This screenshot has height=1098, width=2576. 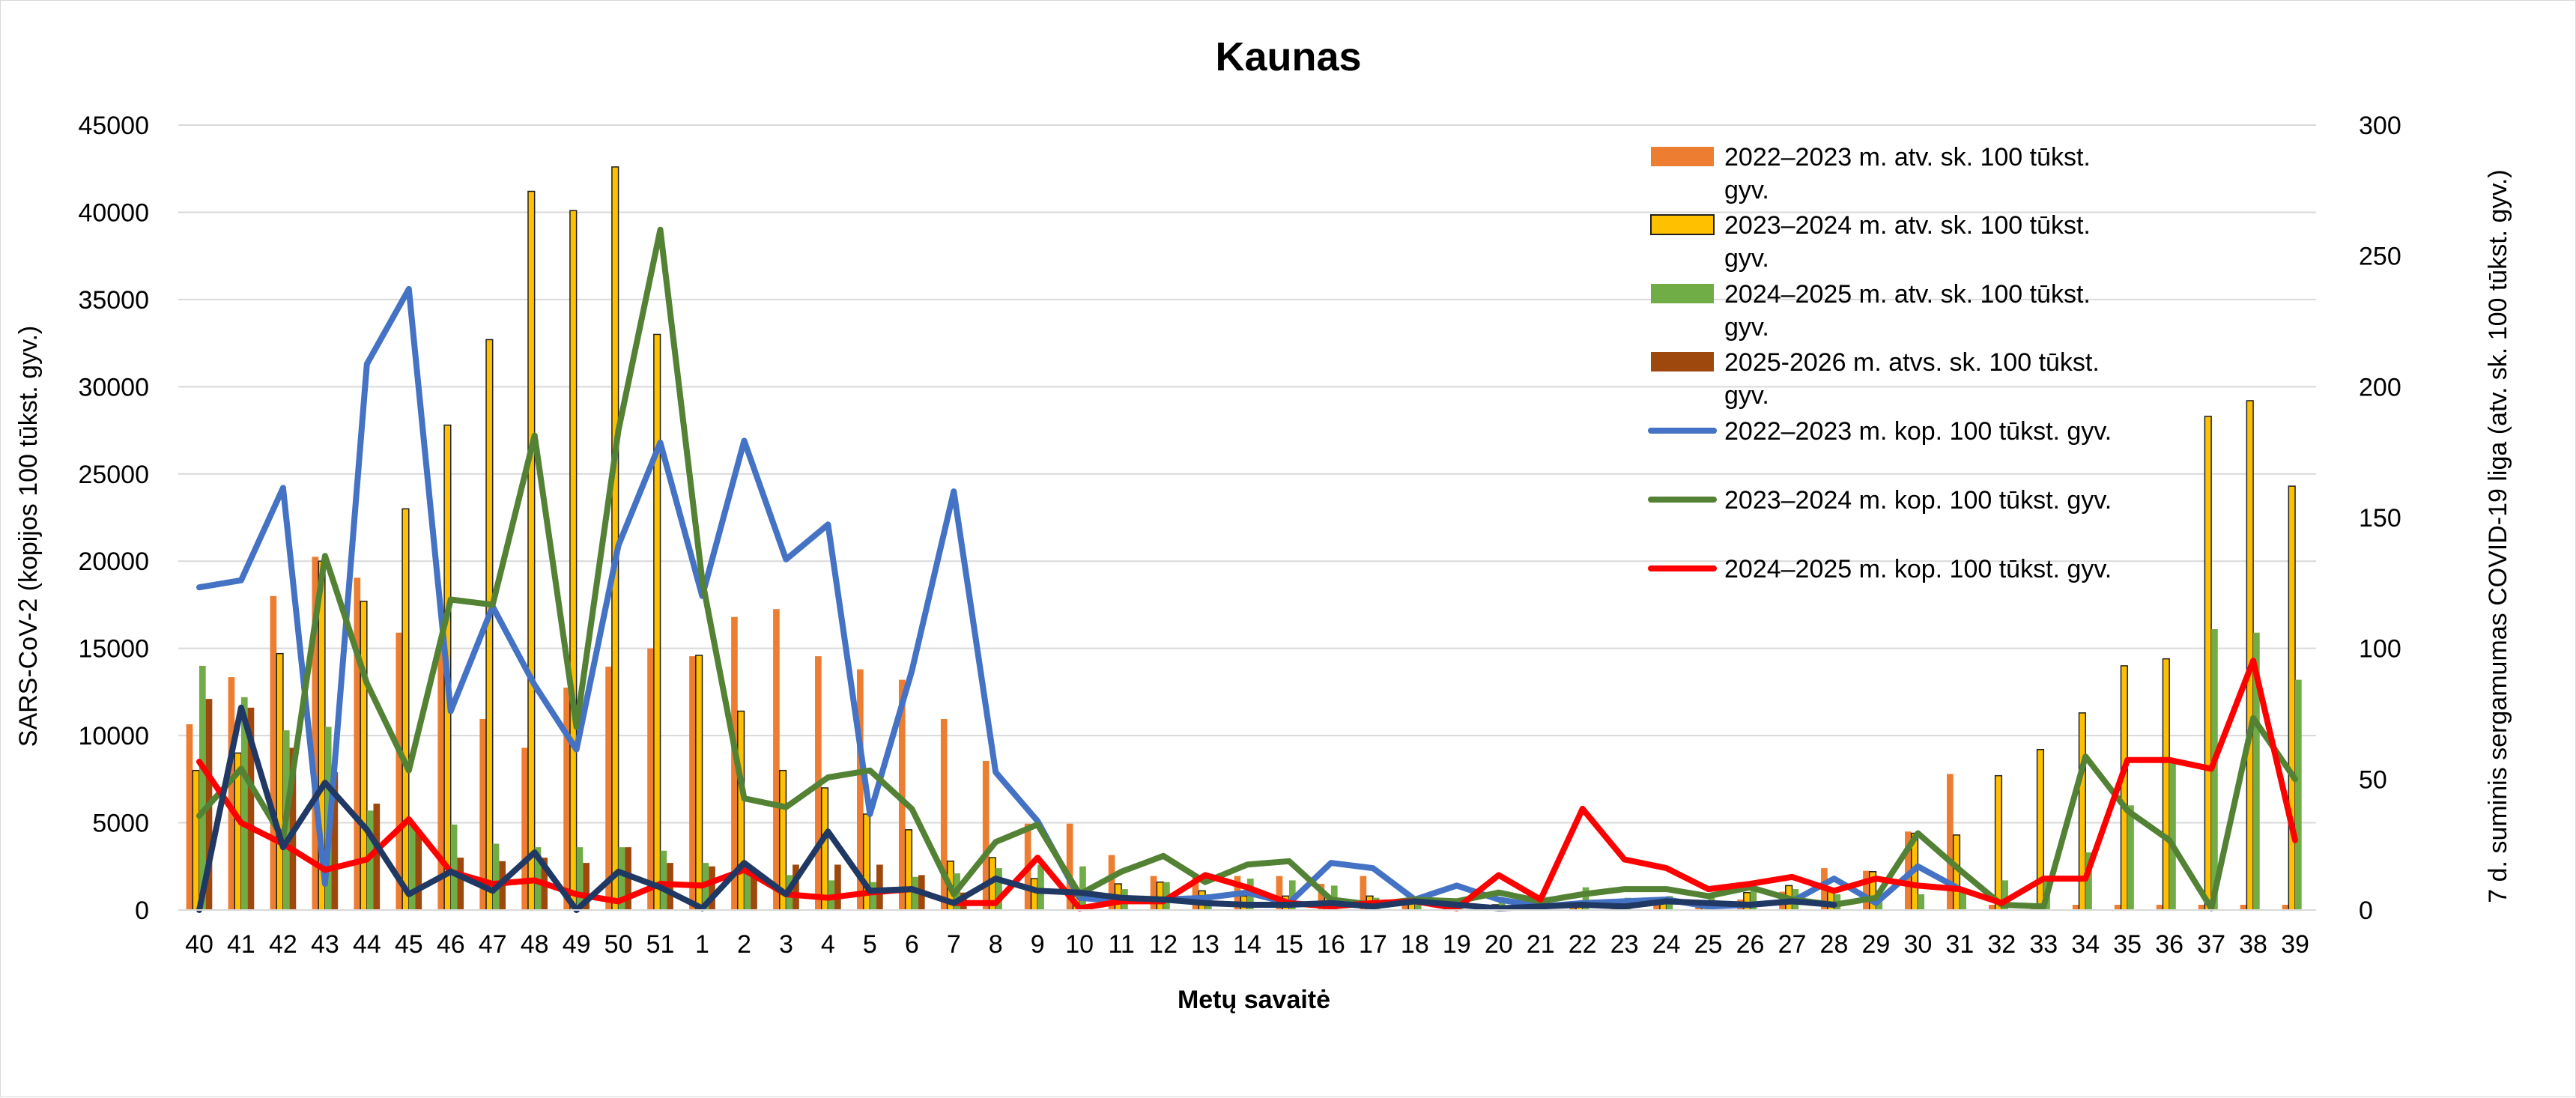 What do you see at coordinates (283, 944) in the screenshot?
I see `x-tick-label: 42` at bounding box center [283, 944].